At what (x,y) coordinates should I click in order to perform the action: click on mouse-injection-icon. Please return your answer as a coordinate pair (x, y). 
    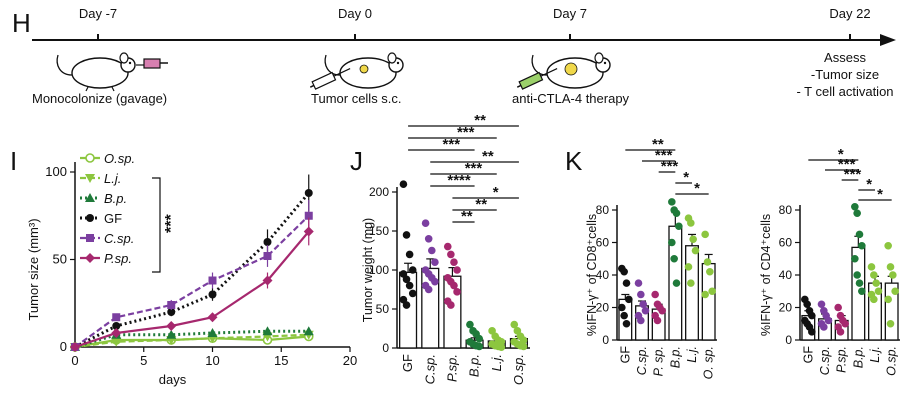
    Looking at the image, I should click on (356, 71).